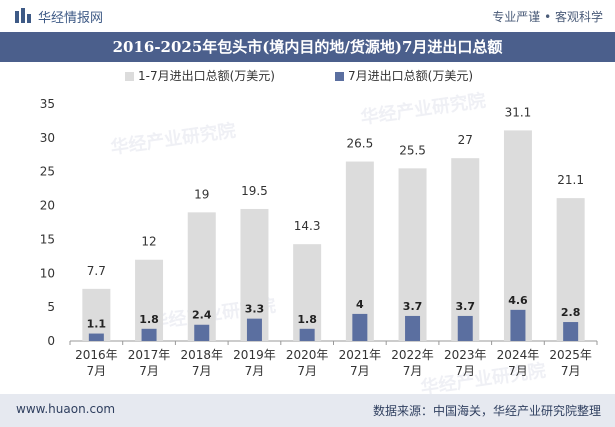 The image size is (615, 427). What do you see at coordinates (201, 355) in the screenshot?
I see `x-tick-label: 2018年` at bounding box center [201, 355].